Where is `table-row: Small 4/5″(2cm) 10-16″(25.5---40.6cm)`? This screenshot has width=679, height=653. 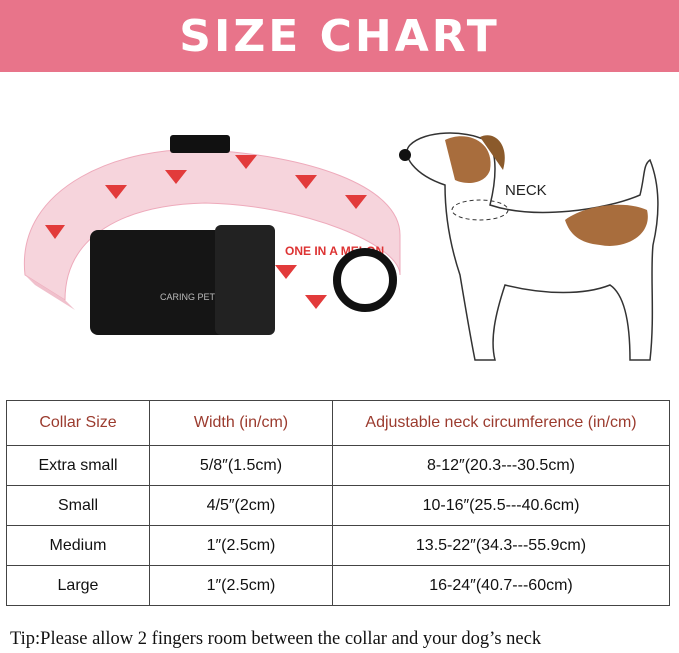 table-row: Small 4/5″(2cm) 10-16″(25.5---40.6cm) is located at coordinates (338, 505).